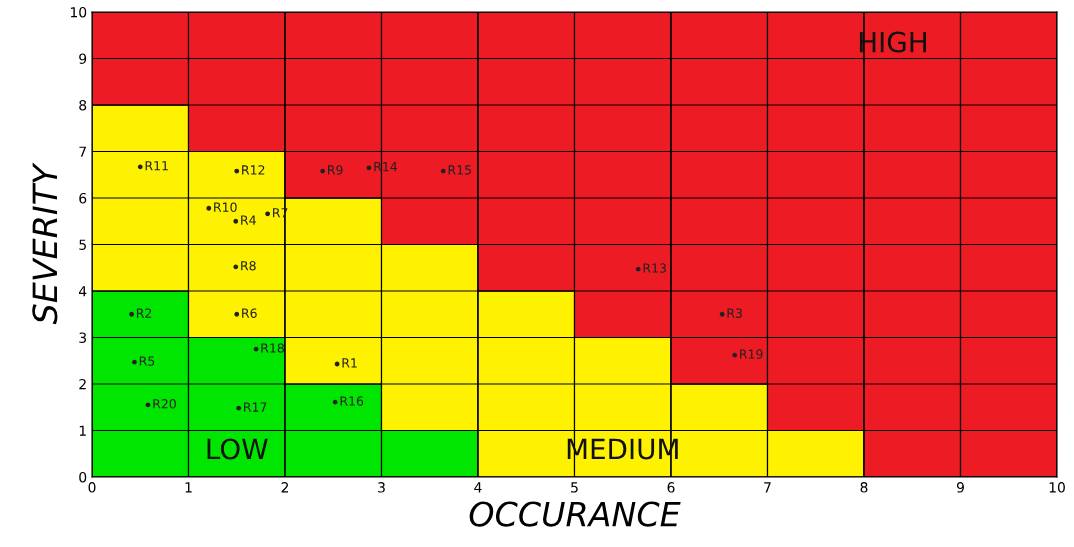 Image resolution: width=1074 pixels, height=547 pixels. What do you see at coordinates (253, 170) in the screenshot?
I see `data-label: R12` at bounding box center [253, 170].